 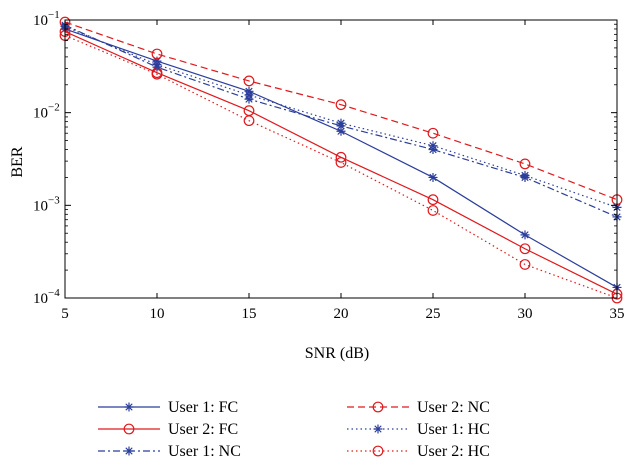 What do you see at coordinates (617, 314) in the screenshot?
I see `x-tick-label: 35` at bounding box center [617, 314].